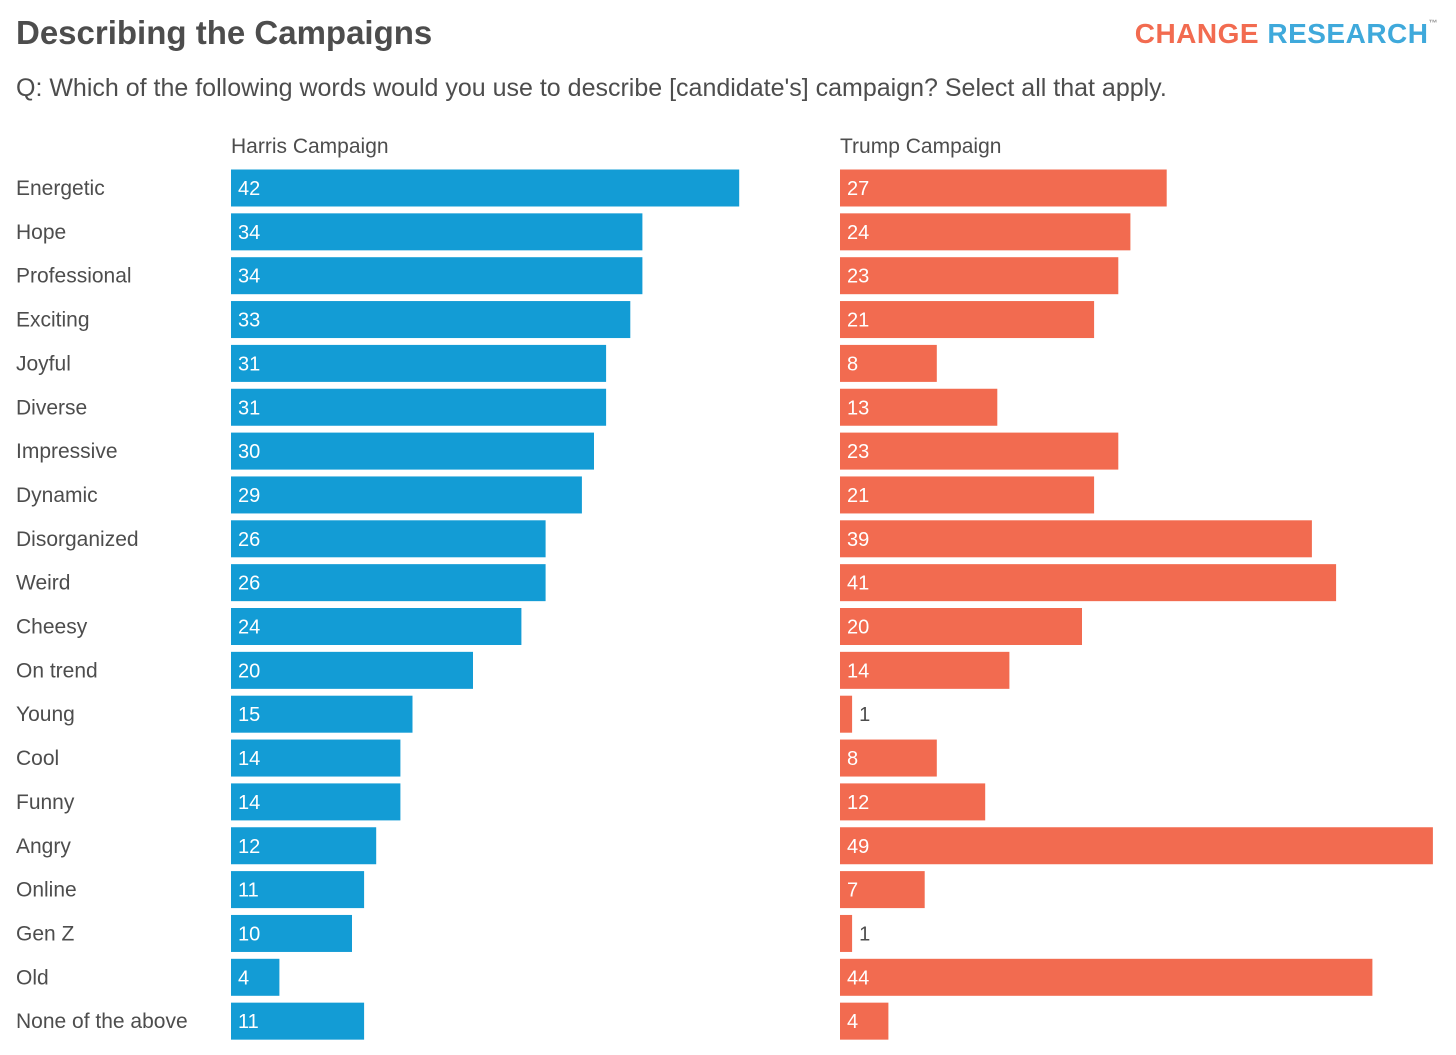 The height and width of the screenshot is (1055, 1456). What do you see at coordinates (243, 978) in the screenshot?
I see `value-label-harris: 4` at bounding box center [243, 978].